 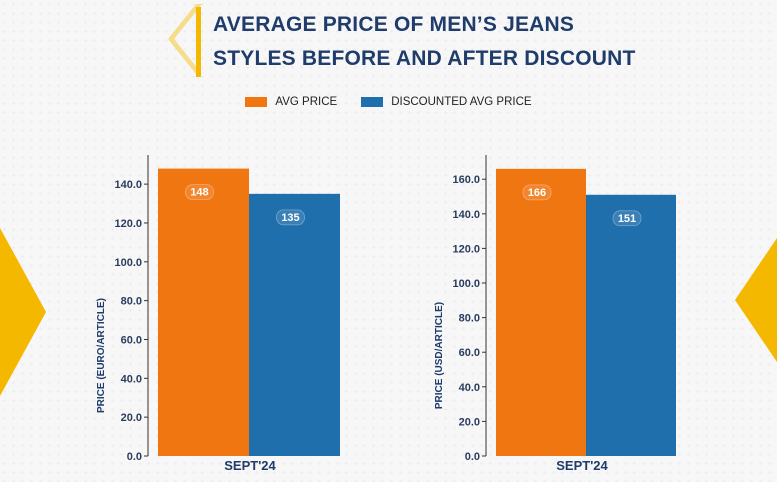 What do you see at coordinates (439, 355) in the screenshot?
I see `y-axis-title: PRICE (USD/ARTICLE)` at bounding box center [439, 355].